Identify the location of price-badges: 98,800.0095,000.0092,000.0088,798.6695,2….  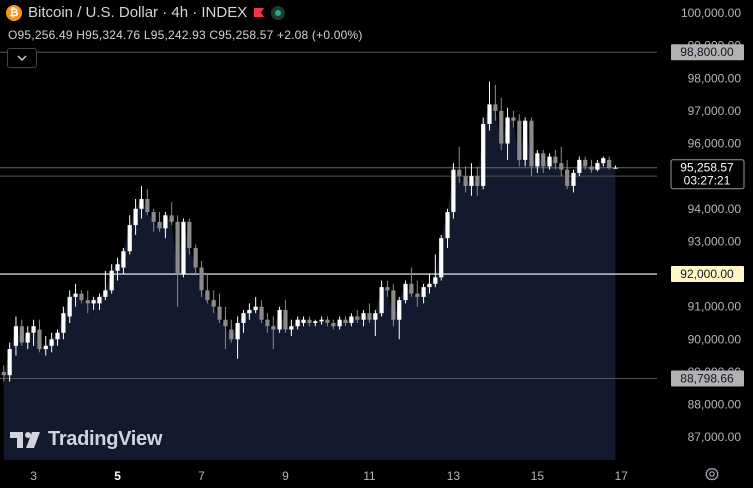
(707, 215).